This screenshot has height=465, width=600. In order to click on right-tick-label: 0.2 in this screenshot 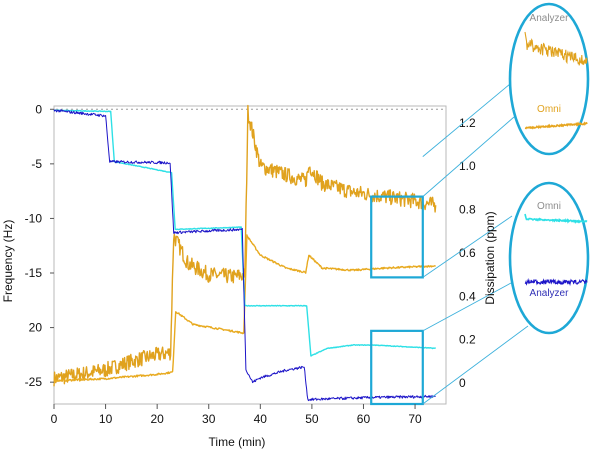, I will do `click(467, 340)`.